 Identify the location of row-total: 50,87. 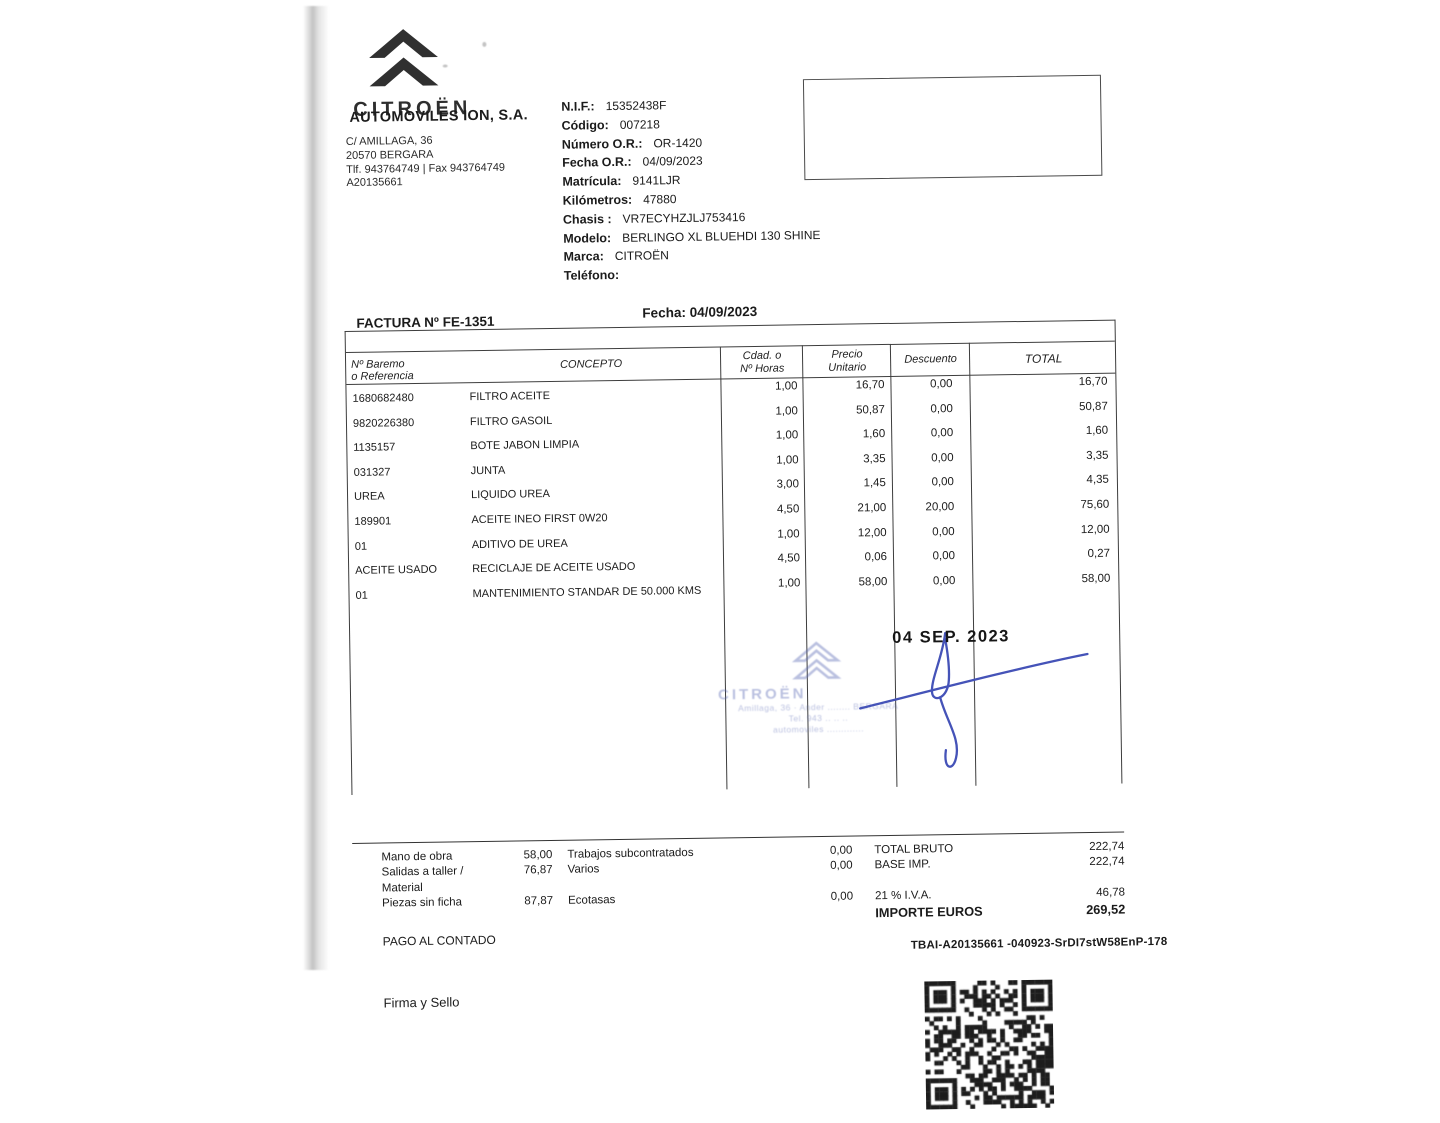
(1044, 406).